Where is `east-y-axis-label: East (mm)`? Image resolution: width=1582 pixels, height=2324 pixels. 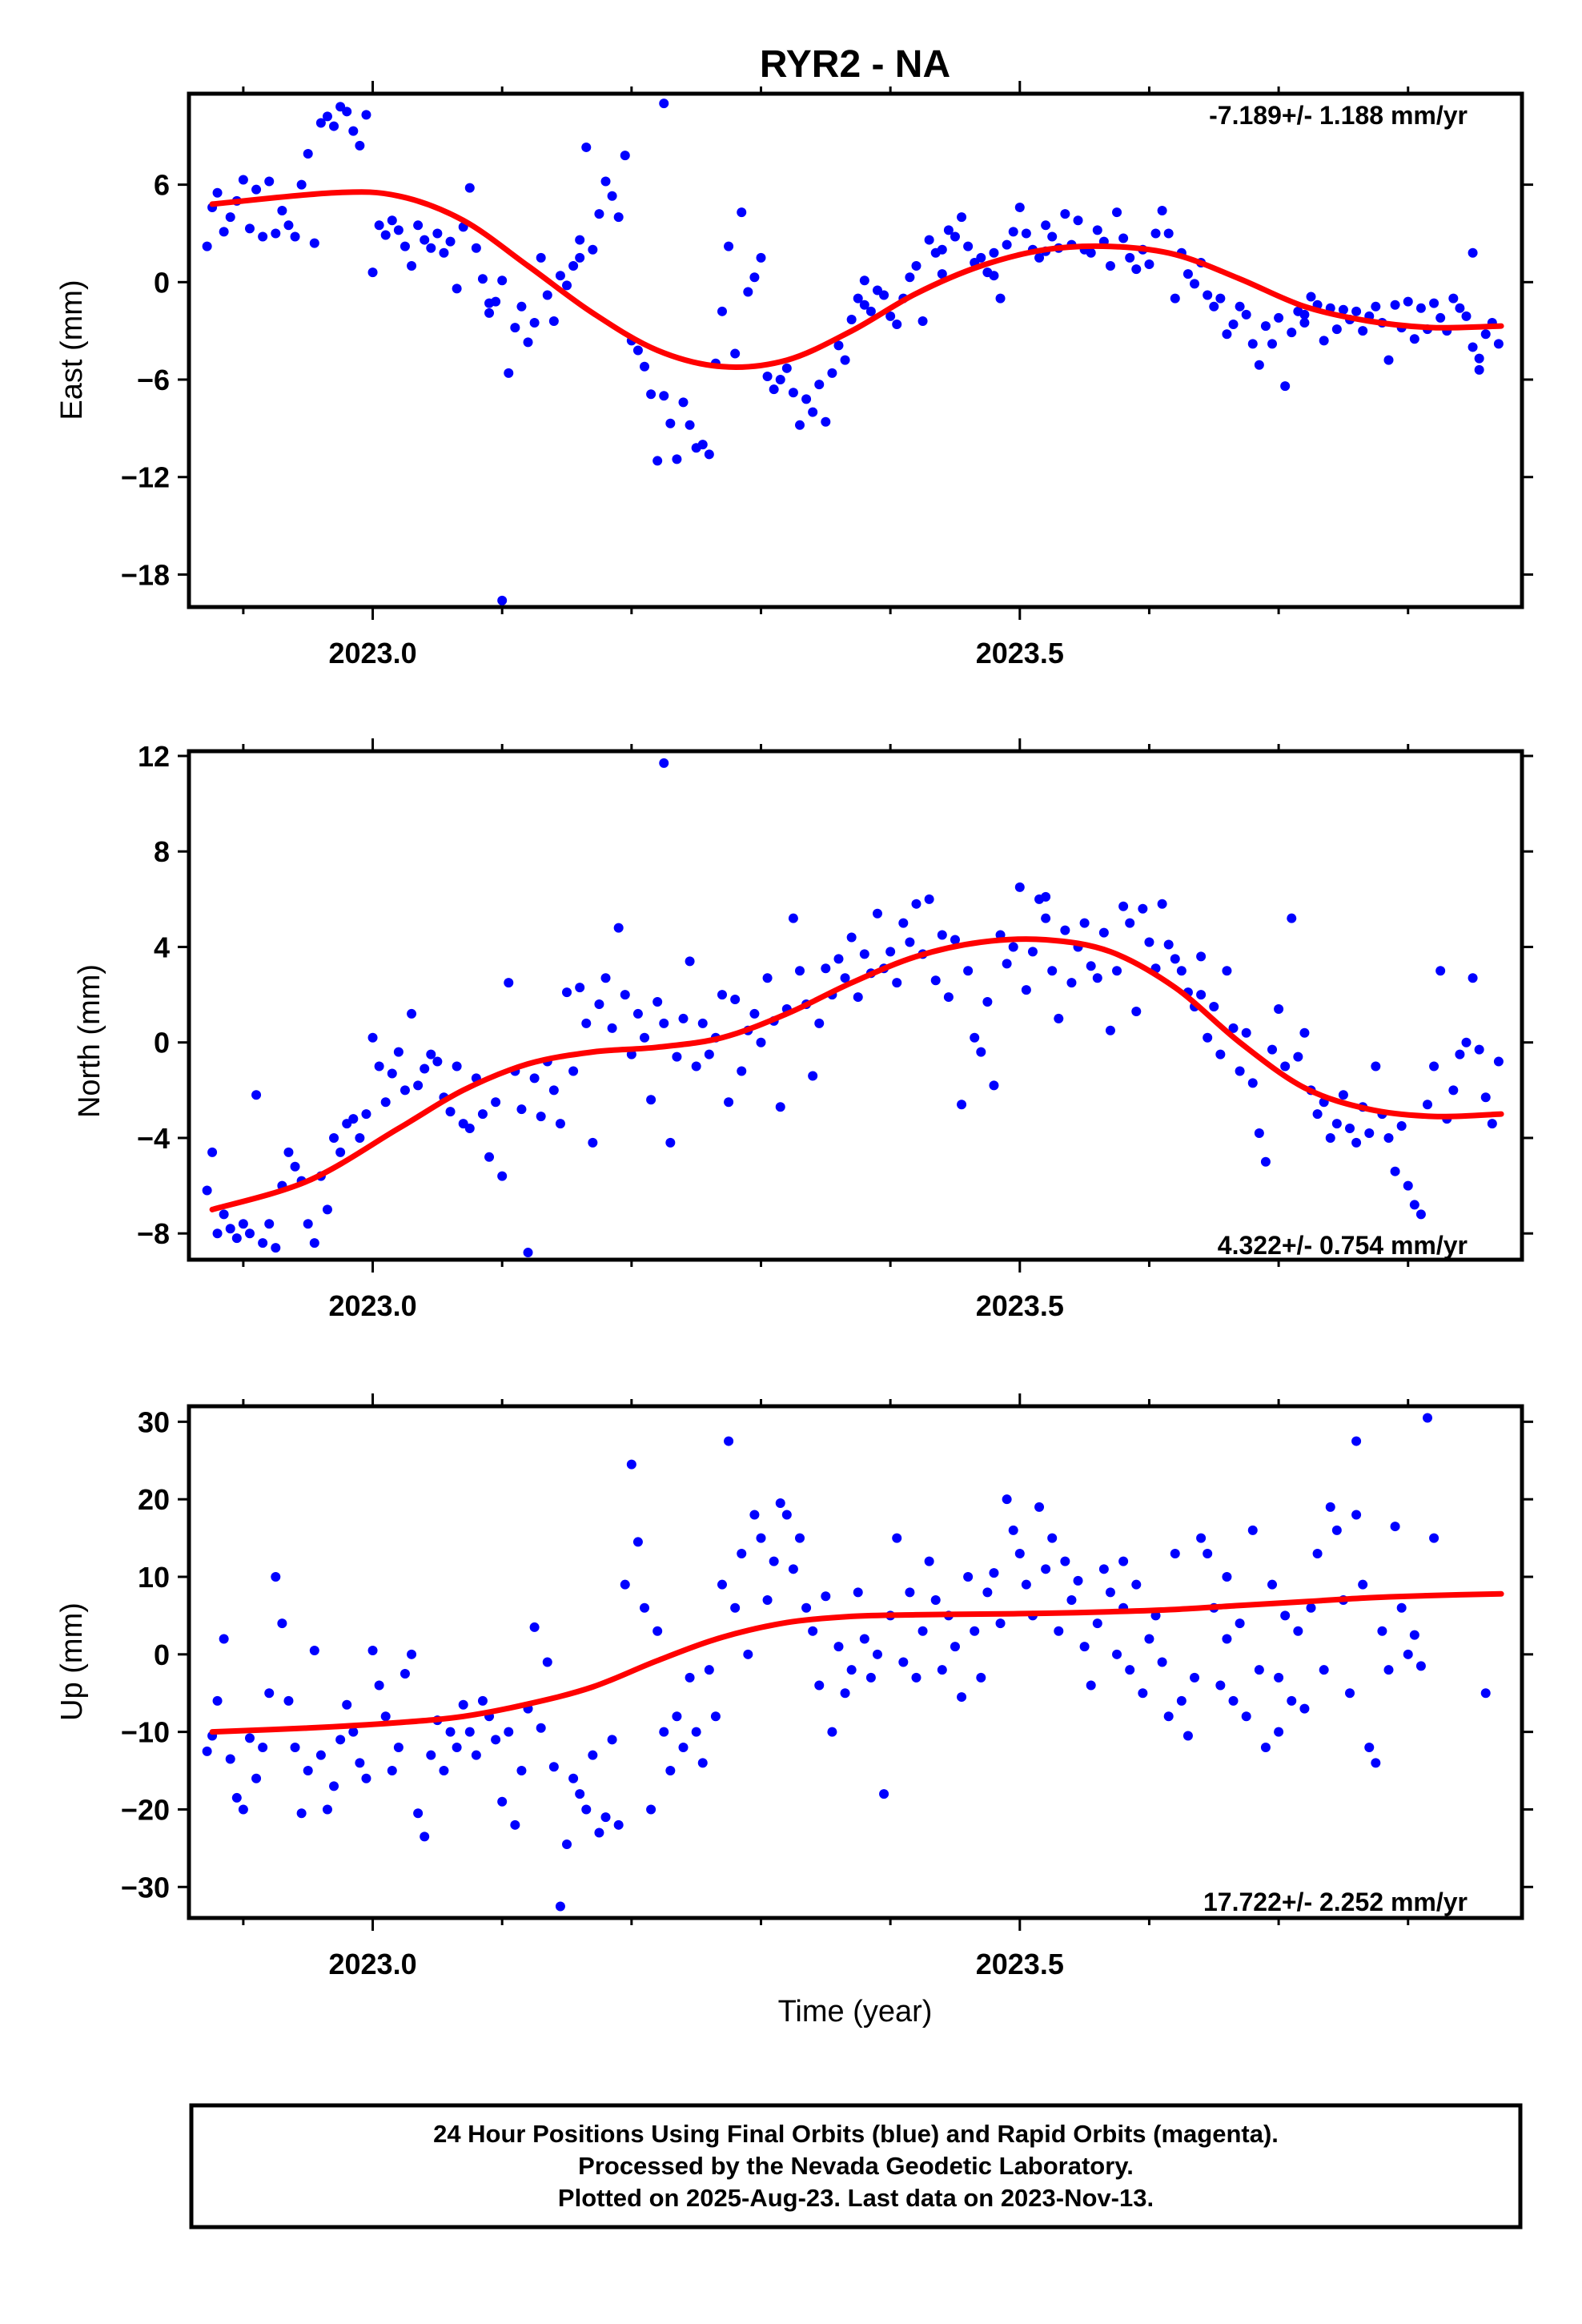 east-y-axis-label: East (mm) is located at coordinates (72, 349).